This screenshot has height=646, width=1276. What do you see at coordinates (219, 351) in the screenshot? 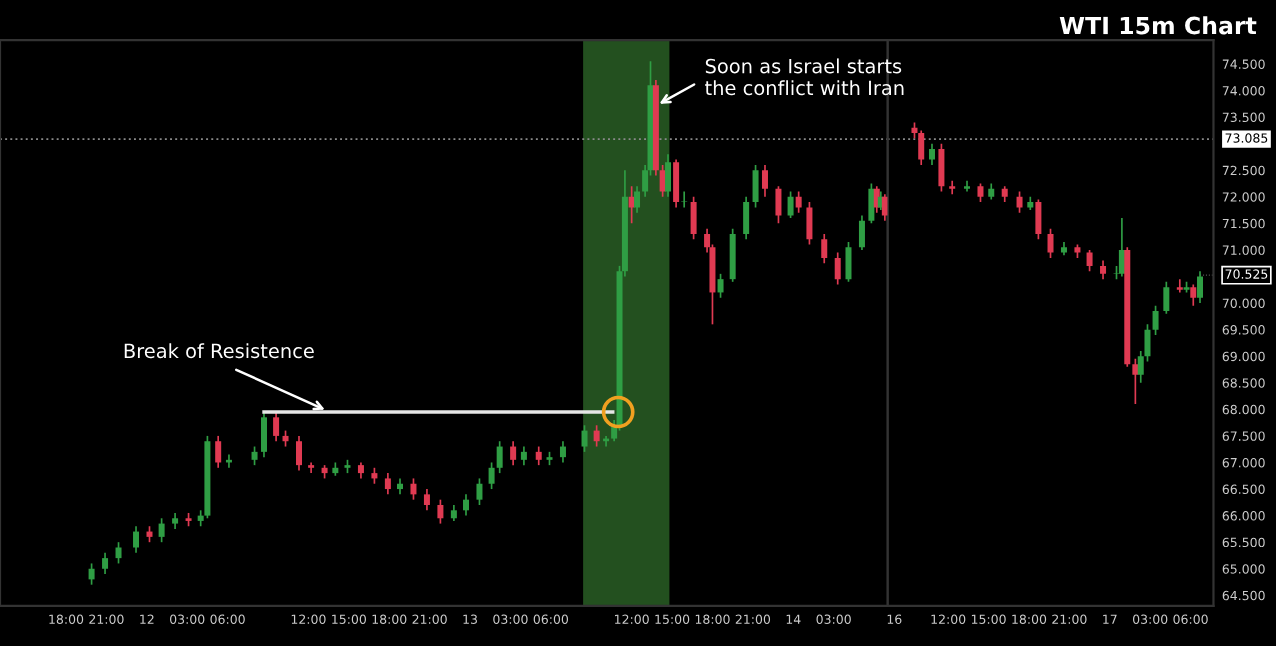
I see `annotation: Break of Resistence` at bounding box center [219, 351].